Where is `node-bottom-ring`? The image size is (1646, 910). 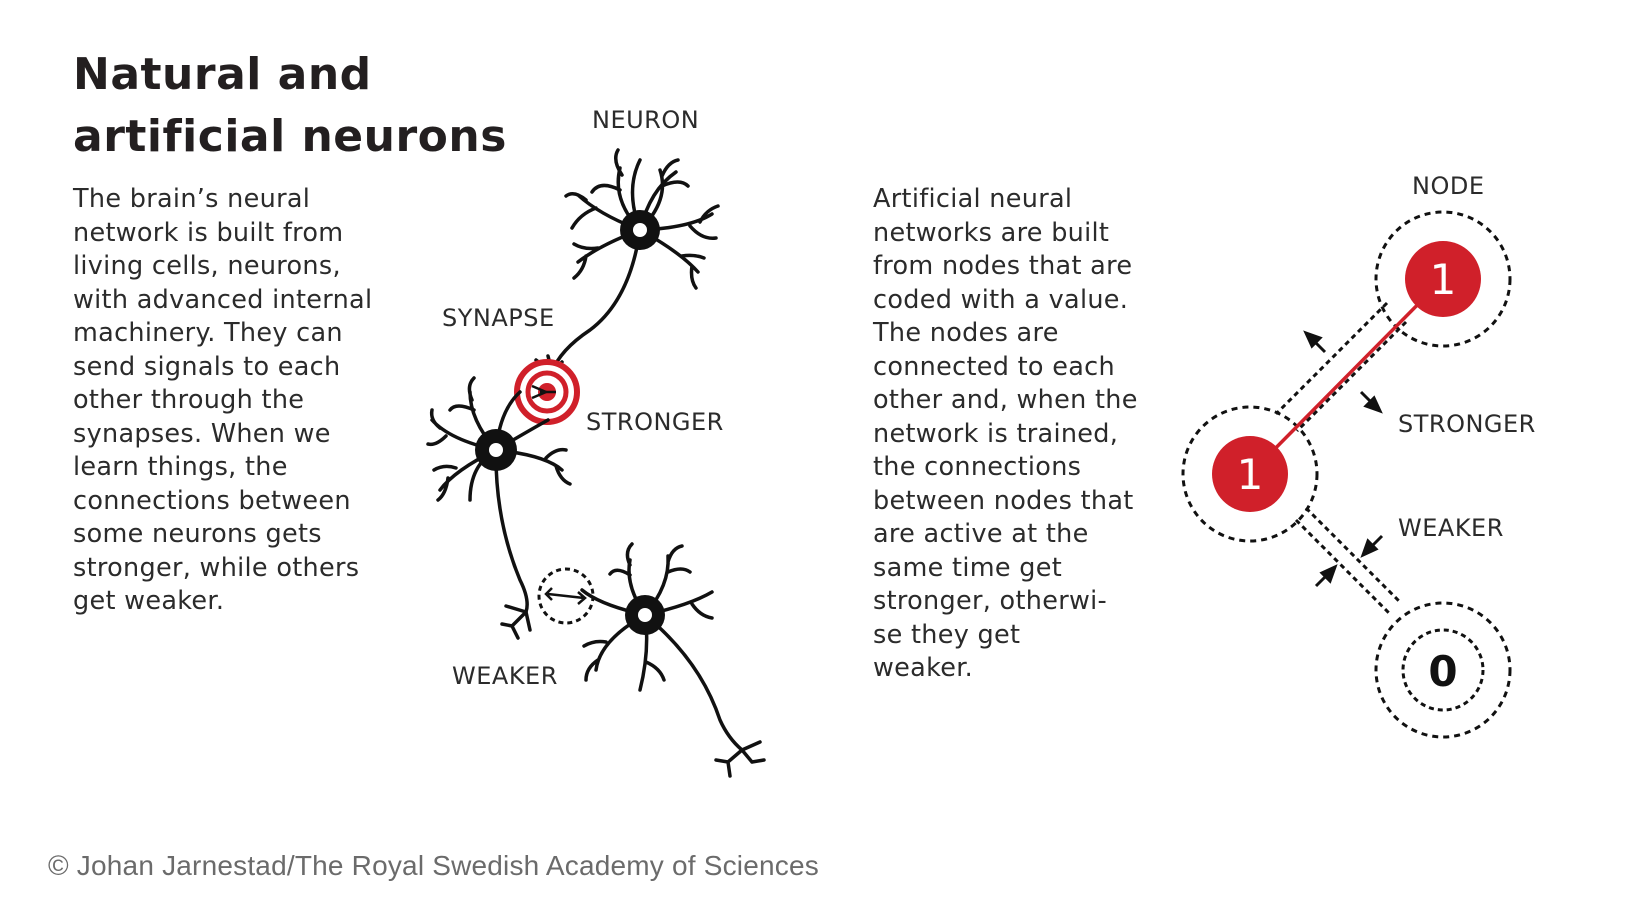 node-bottom-ring is located at coordinates (1443, 670).